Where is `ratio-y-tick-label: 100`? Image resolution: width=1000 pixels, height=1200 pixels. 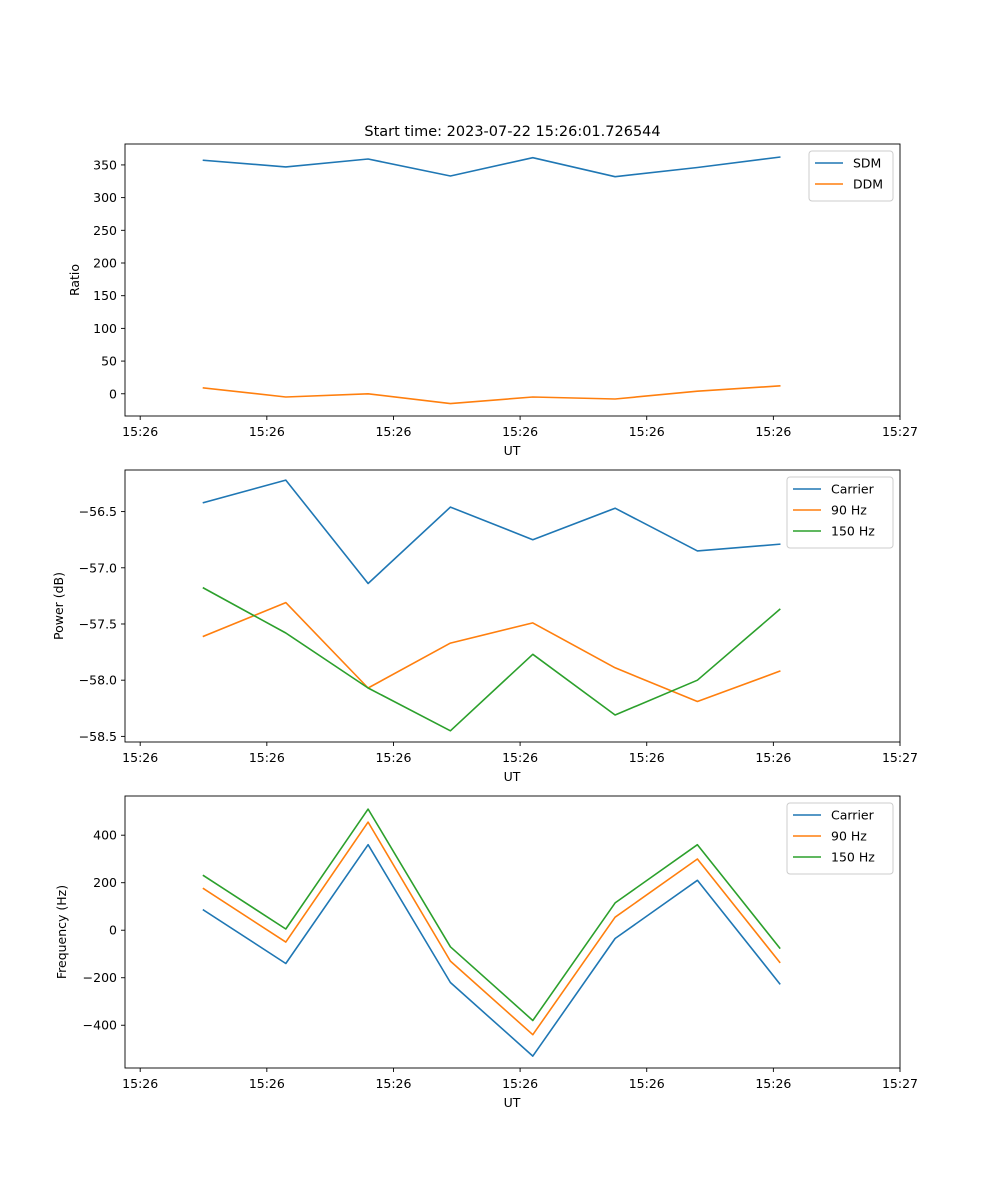 ratio-y-tick-label: 100 is located at coordinates (105, 328).